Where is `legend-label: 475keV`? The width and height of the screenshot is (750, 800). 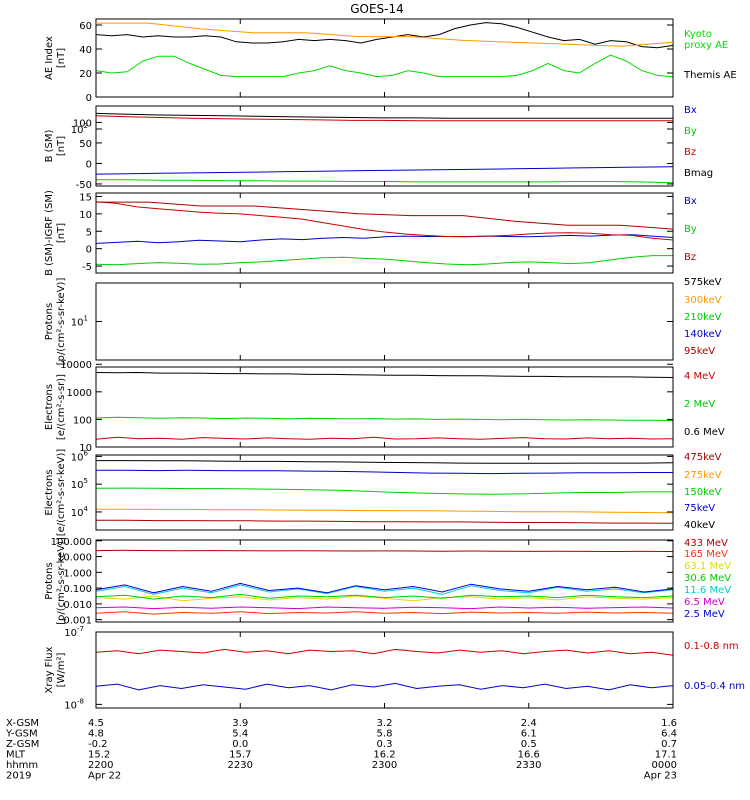 legend-label: 475keV is located at coordinates (703, 457).